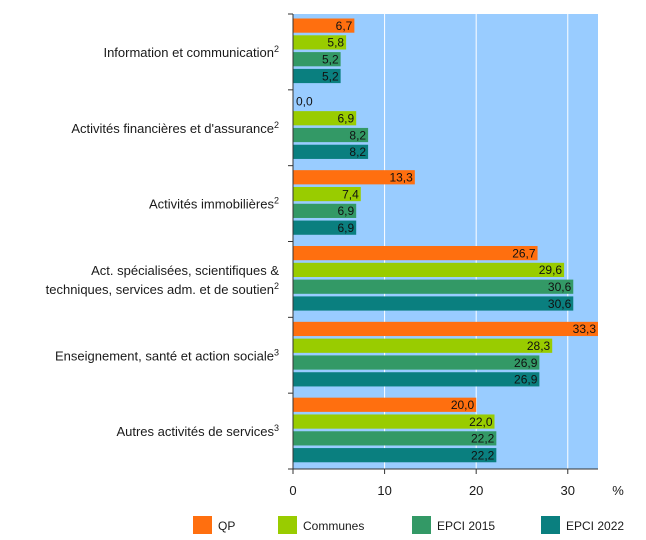  Describe the element at coordinates (175, 128) in the screenshot. I see `category-label: Activités financières et d'assurance2` at that location.